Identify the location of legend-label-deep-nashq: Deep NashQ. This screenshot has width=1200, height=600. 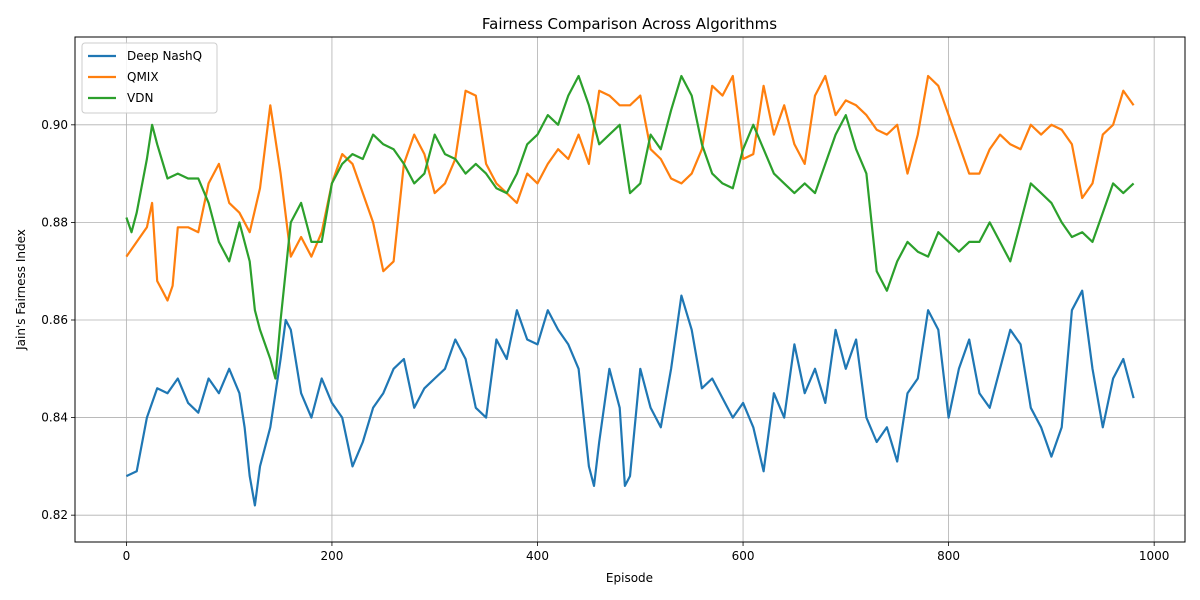
(164, 56).